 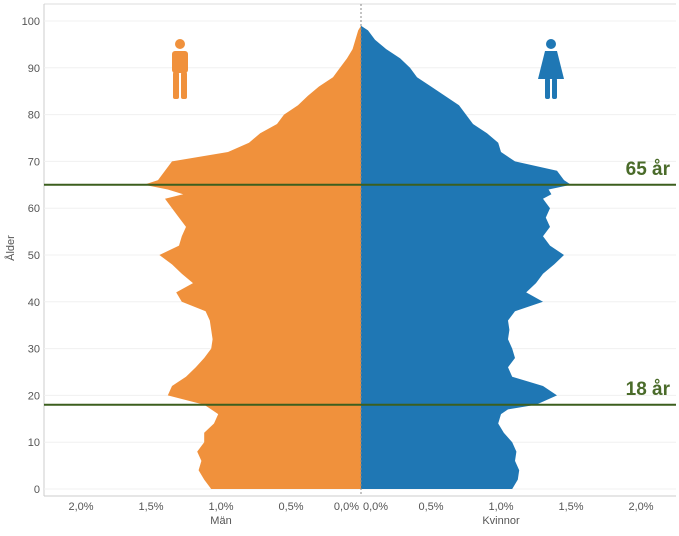 I want to click on y-axis-title: Ålder, so click(x=10, y=248).